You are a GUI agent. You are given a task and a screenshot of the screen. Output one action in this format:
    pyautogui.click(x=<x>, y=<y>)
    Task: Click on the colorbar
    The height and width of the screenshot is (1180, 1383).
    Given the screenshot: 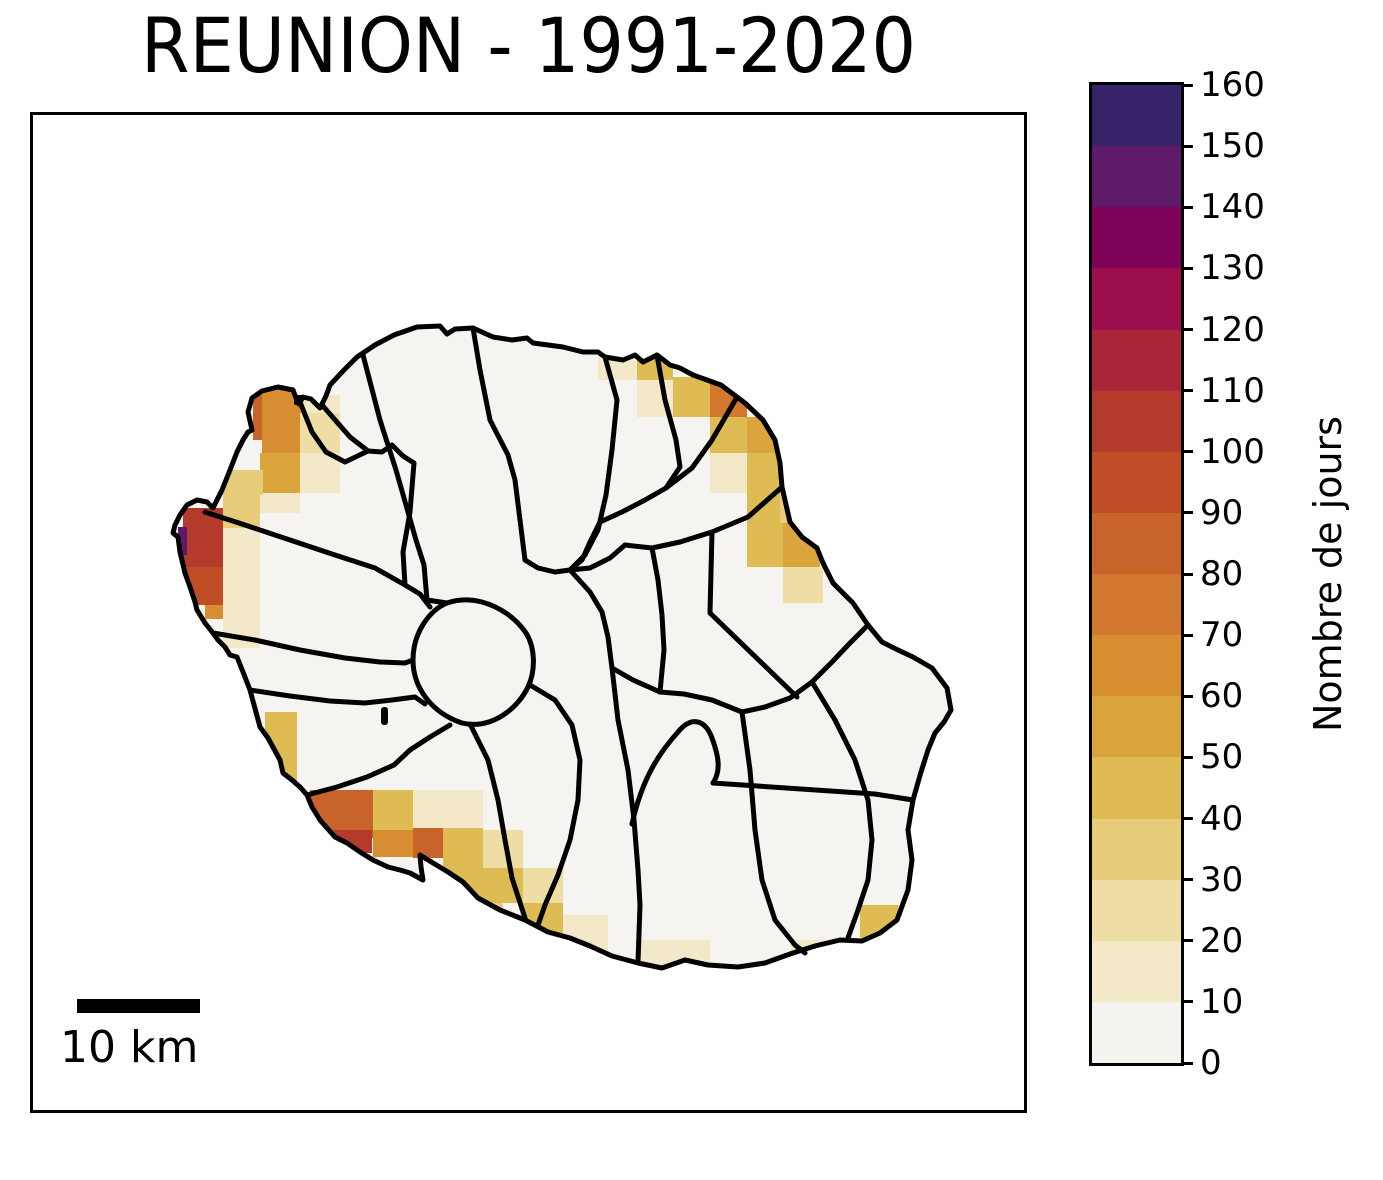 What is the action you would take?
    pyautogui.click(x=1136, y=574)
    